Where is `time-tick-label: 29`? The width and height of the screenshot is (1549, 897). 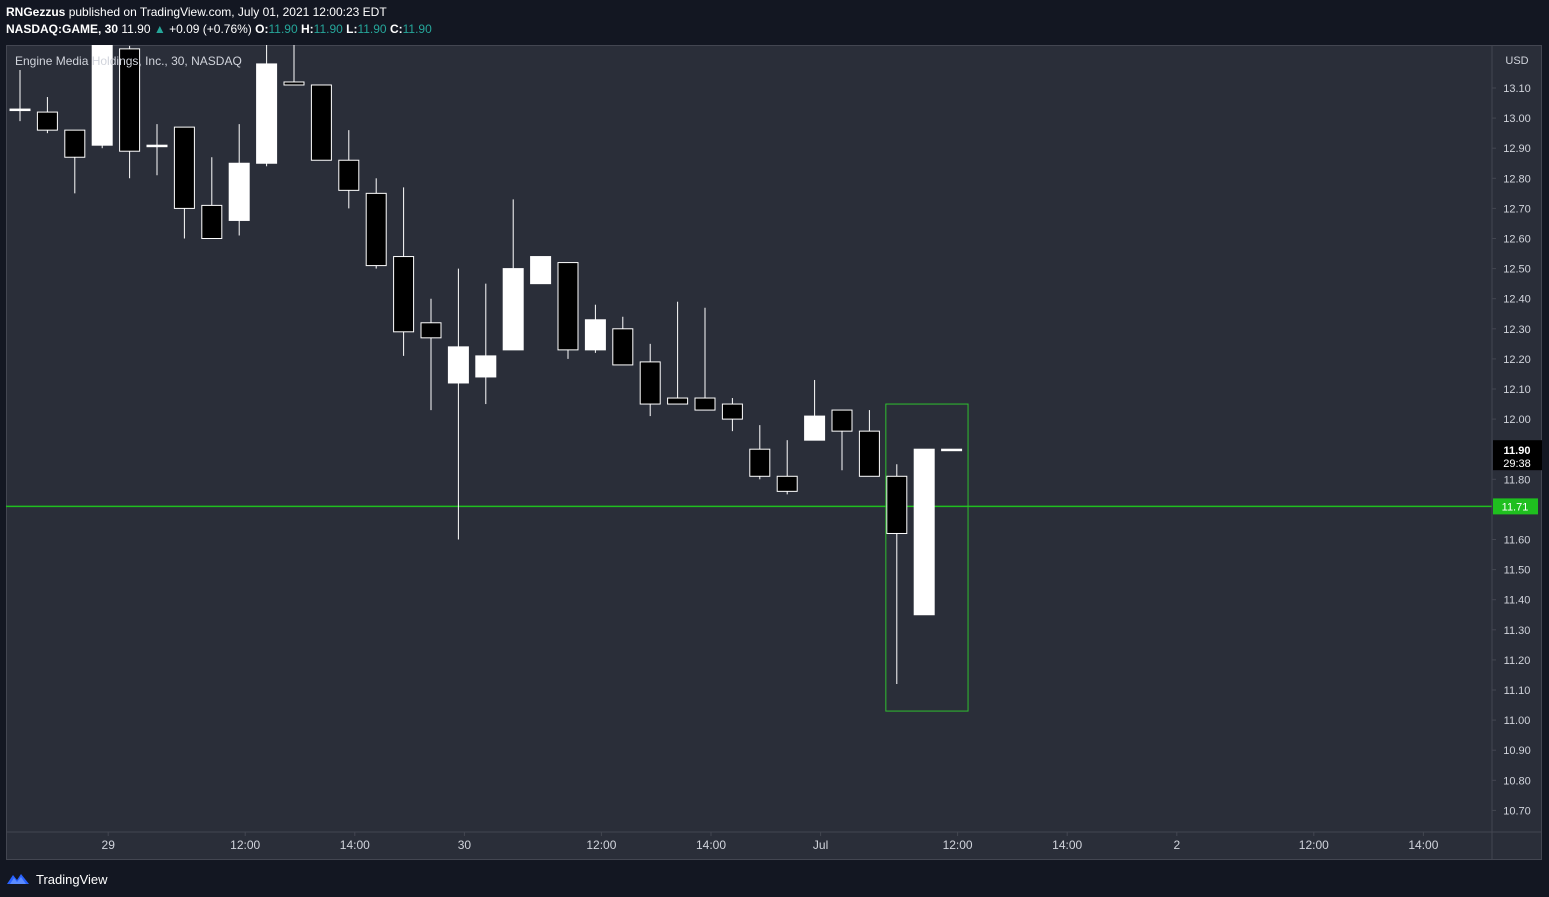
time-tick-label: 29 is located at coordinates (109, 845).